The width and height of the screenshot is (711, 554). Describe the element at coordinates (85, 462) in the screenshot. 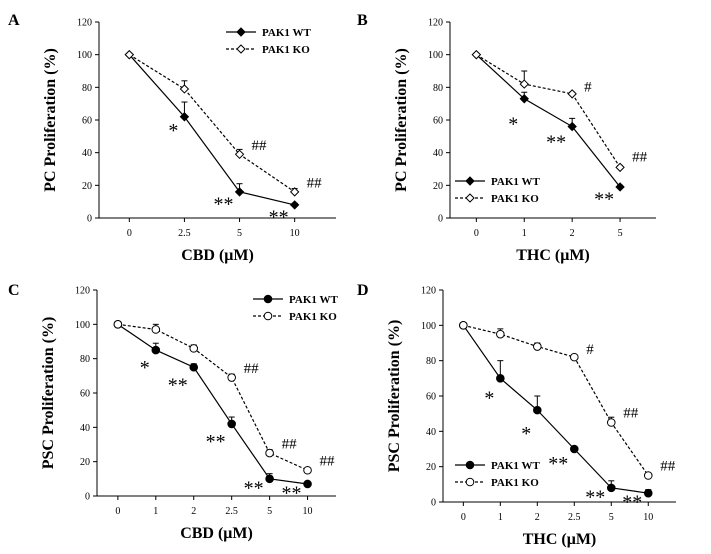

I see `y-tick-label: 20` at that location.